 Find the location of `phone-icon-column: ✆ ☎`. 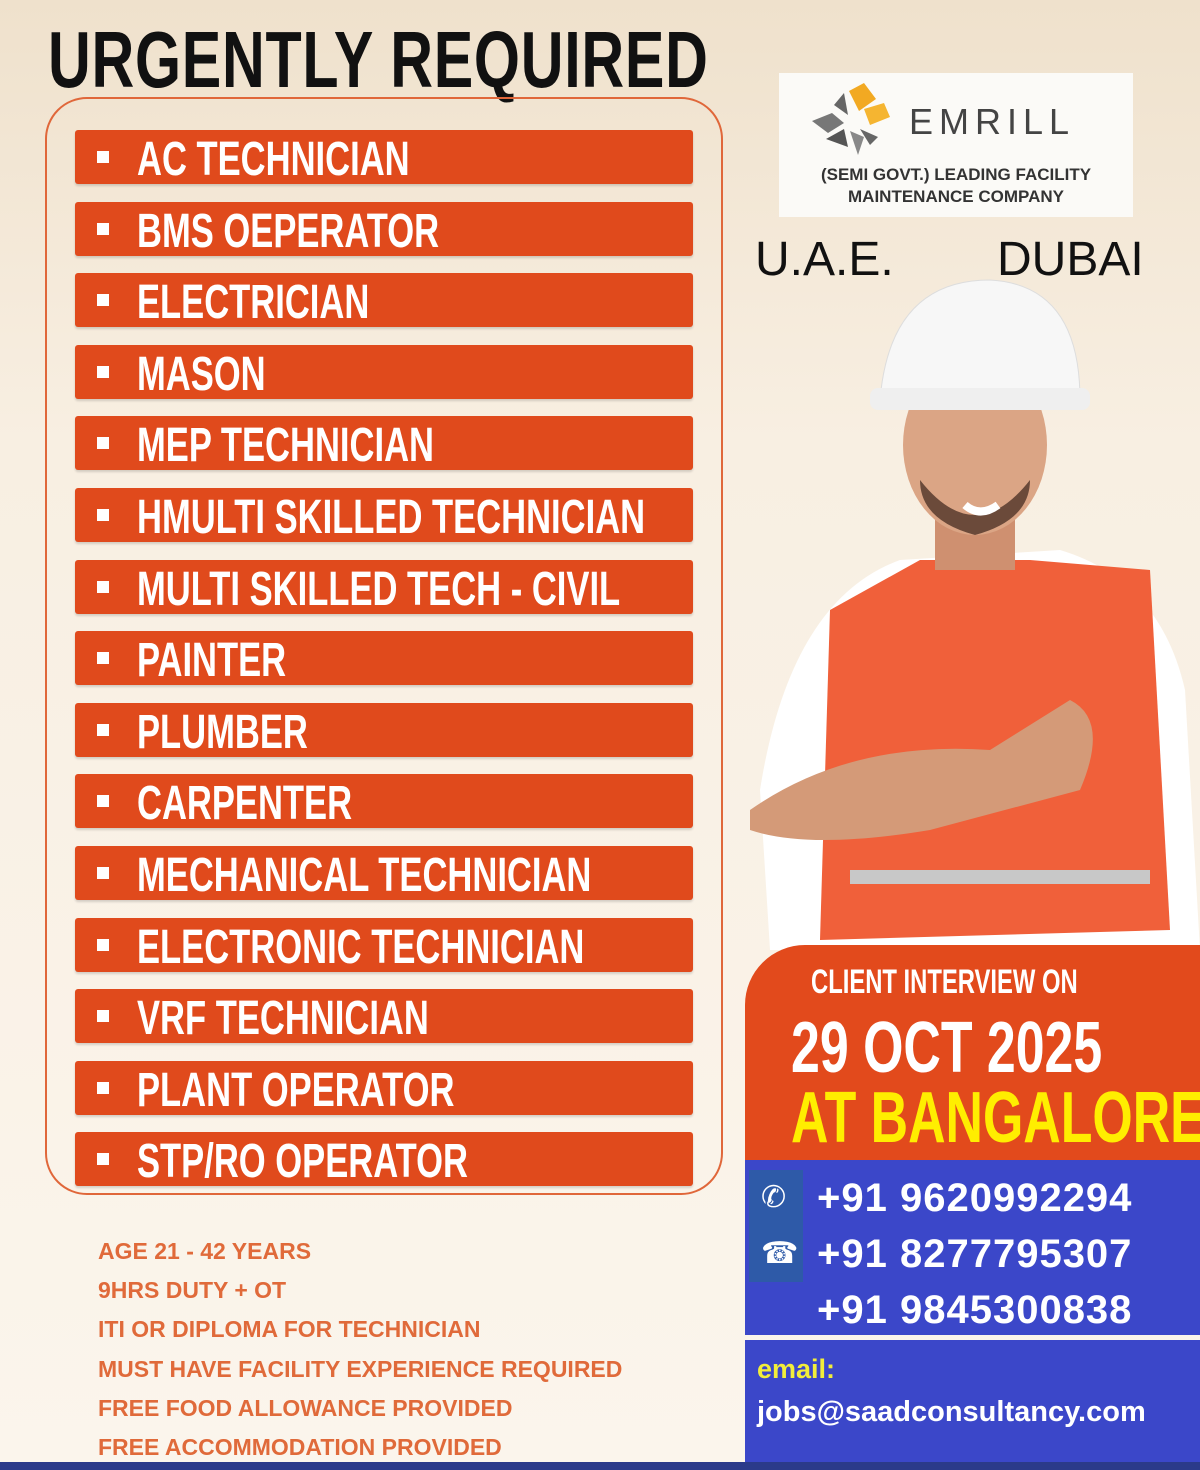

phone-icon-column: ✆ ☎ is located at coordinates (776, 1226).